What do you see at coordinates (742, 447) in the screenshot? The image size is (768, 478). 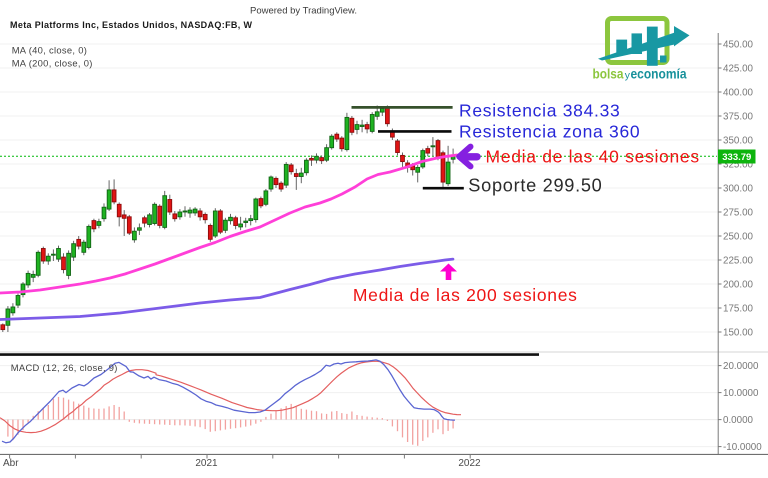 I see `svg-text: -10.0000` at bounding box center [742, 447].